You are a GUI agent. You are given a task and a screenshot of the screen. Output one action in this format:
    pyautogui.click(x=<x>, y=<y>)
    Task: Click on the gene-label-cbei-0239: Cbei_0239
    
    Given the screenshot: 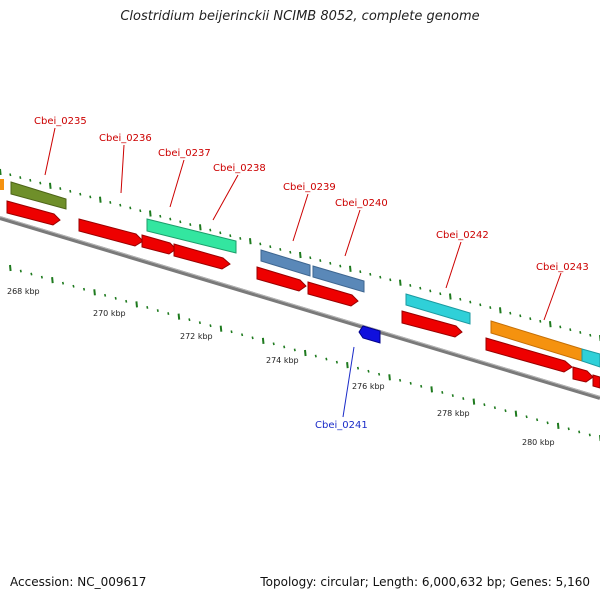 What is the action you would take?
    pyautogui.click(x=309, y=187)
    